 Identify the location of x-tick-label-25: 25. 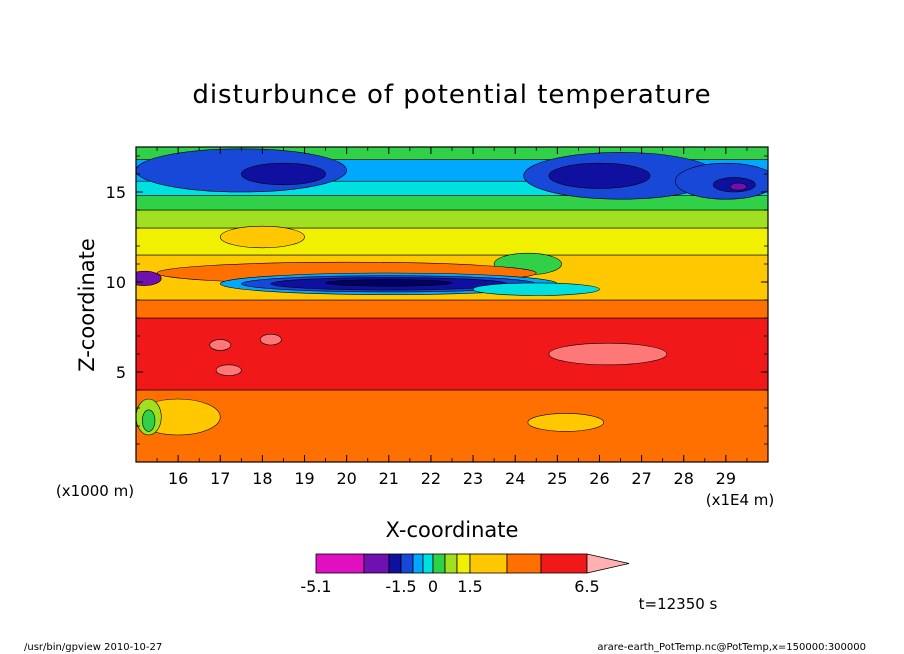
(557, 478).